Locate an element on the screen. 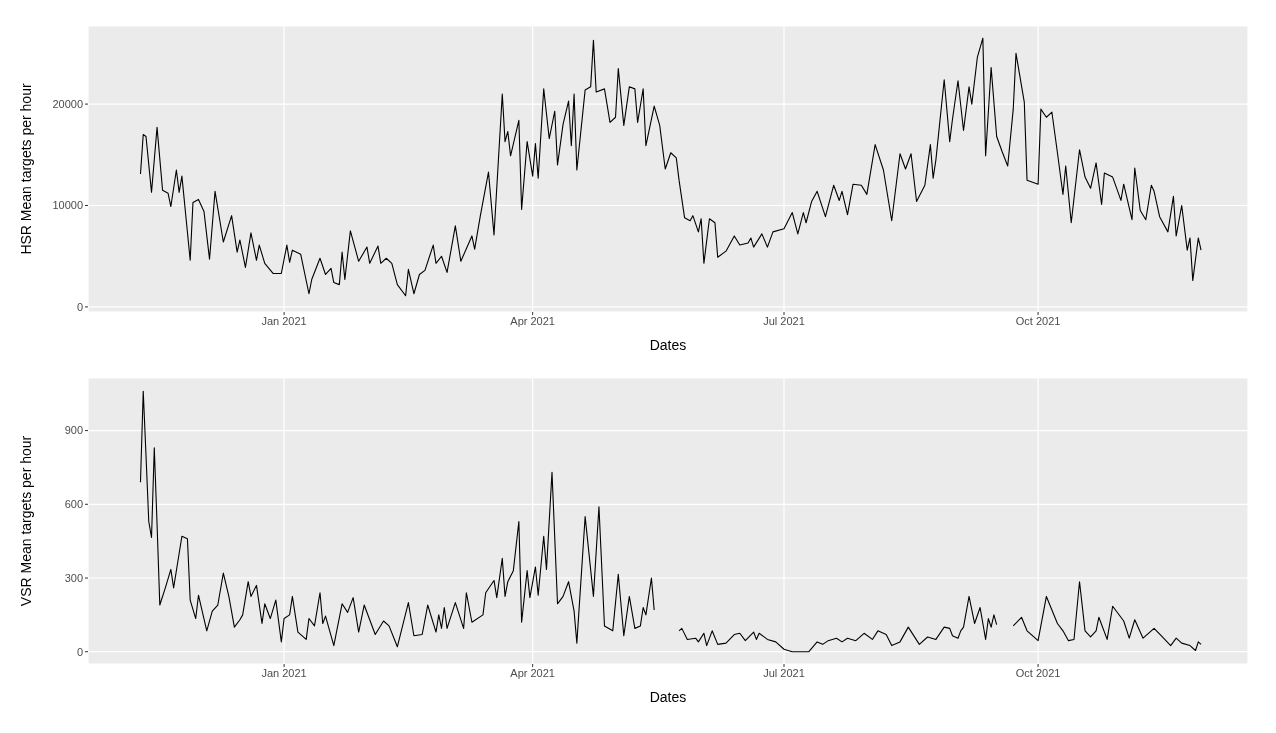 The height and width of the screenshot is (733, 1276). y-axis-title: HSR Mean targets per hour is located at coordinates (25, 169).